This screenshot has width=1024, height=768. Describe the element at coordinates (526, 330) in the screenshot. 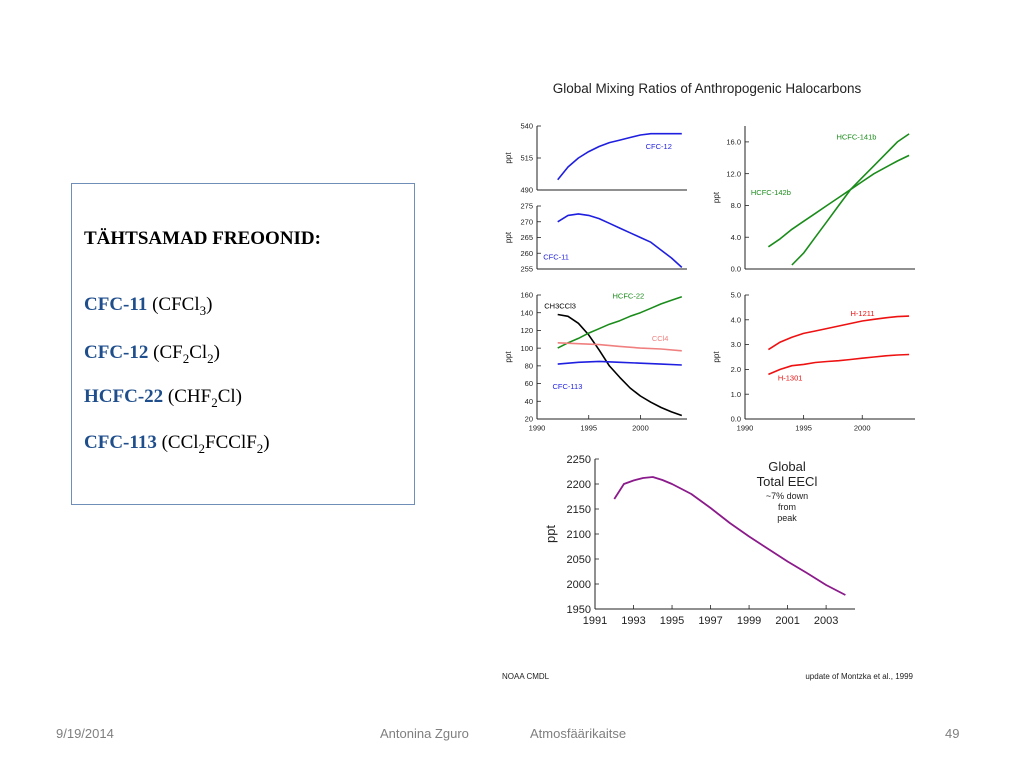

I see `y-tick-label: 120` at that location.